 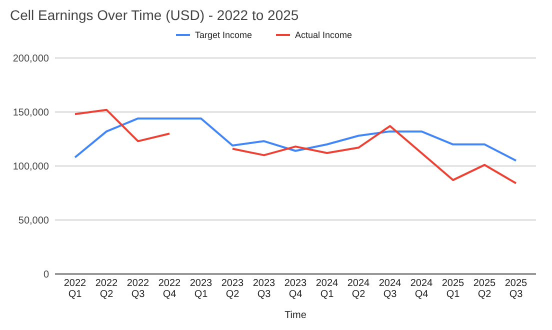 I want to click on x-tick-label: 2022 Q1, so click(x=75, y=289).